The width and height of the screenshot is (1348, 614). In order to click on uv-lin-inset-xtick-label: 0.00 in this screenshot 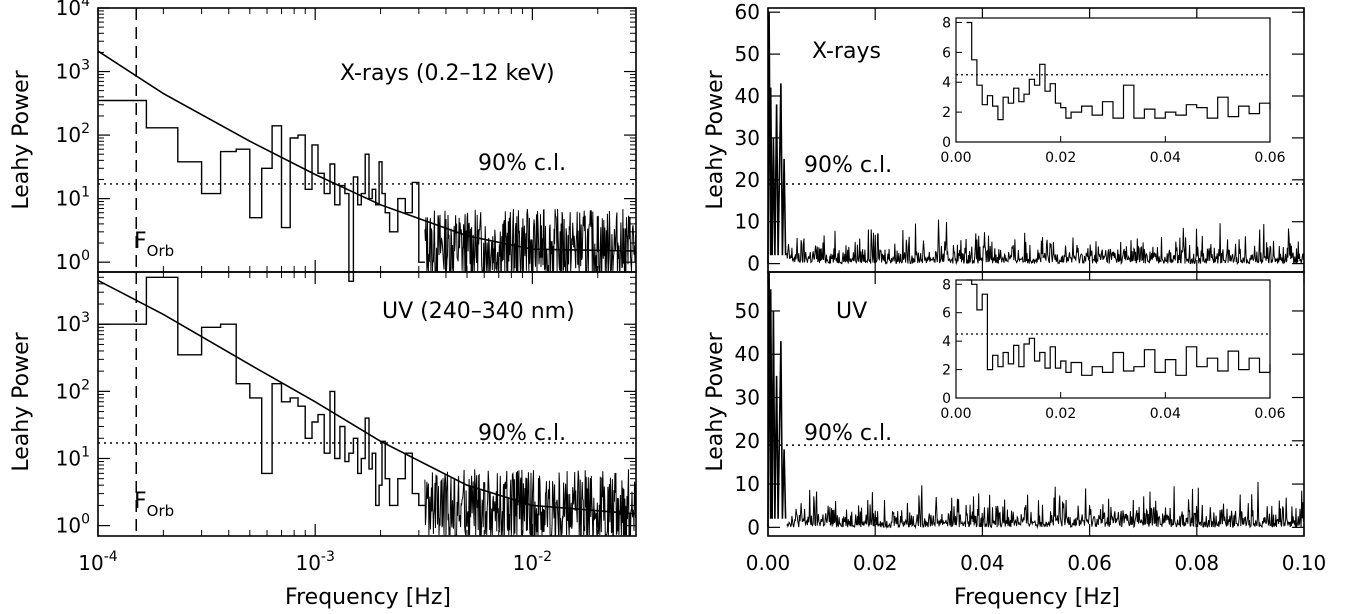, I will do `click(955, 414)`.